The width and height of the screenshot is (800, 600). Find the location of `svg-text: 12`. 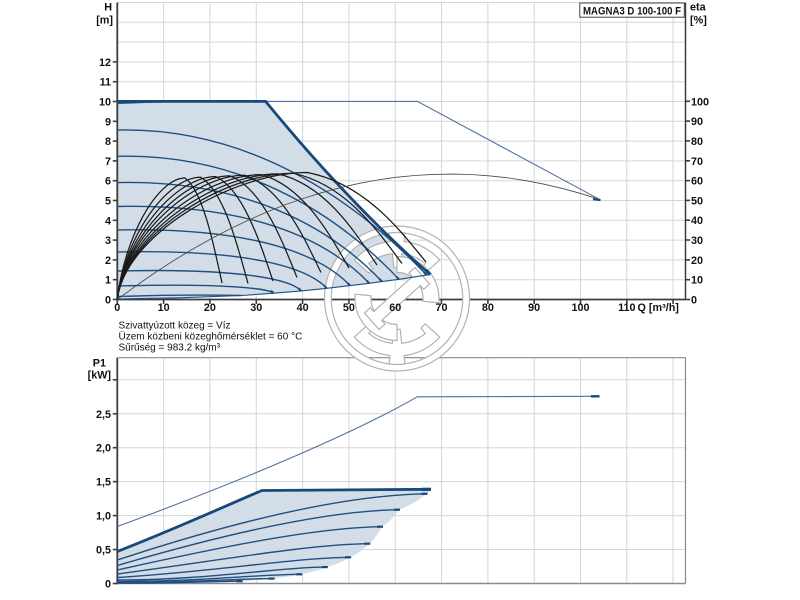

svg-text: 12 is located at coordinates (105, 63).